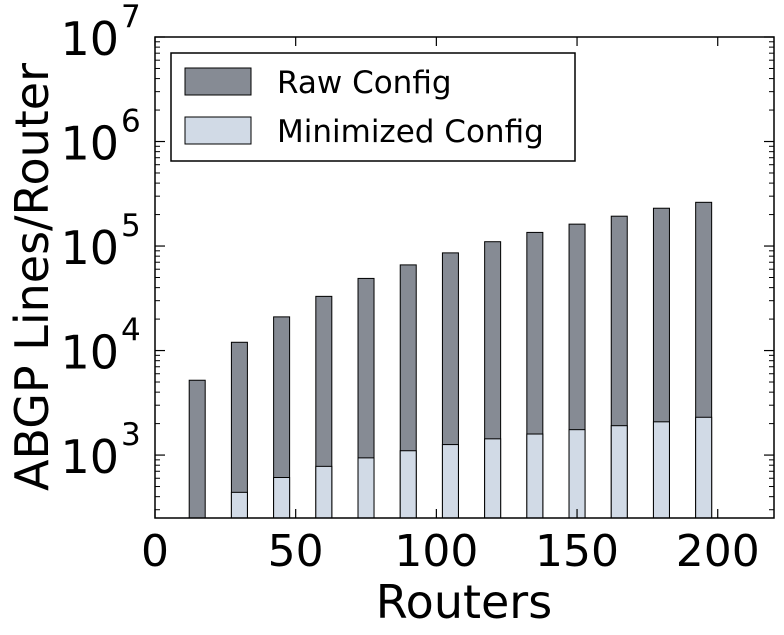 Image resolution: width=784 pixels, height=635 pixels. Describe the element at coordinates (155, 551) in the screenshot. I see `x-tick-label: 0` at that location.